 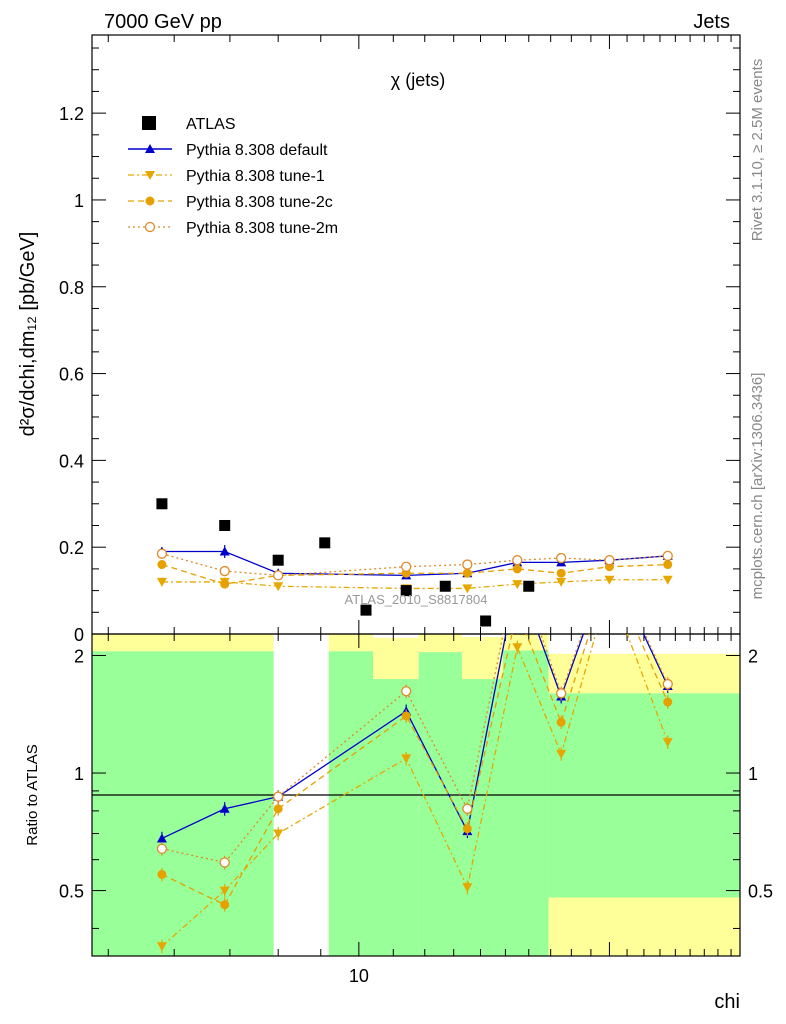 I want to click on y-tick-label-ratio: 0.5, so click(x=71, y=892).